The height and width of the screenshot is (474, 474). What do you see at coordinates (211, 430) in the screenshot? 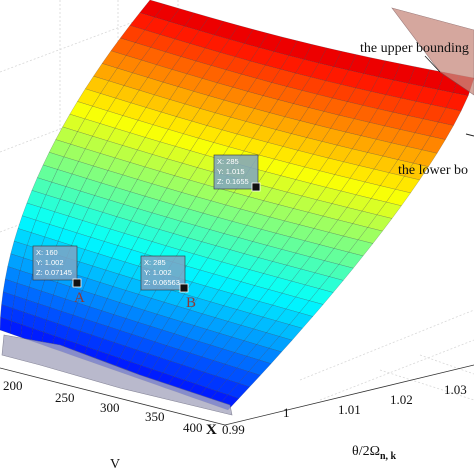
I see `axis-x-letter: X` at bounding box center [211, 430].